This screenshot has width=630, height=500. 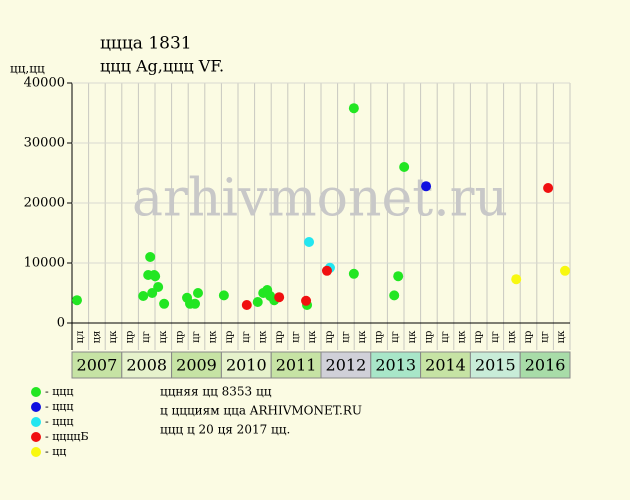 I want to click on year-label: 2015, so click(x=495, y=365).